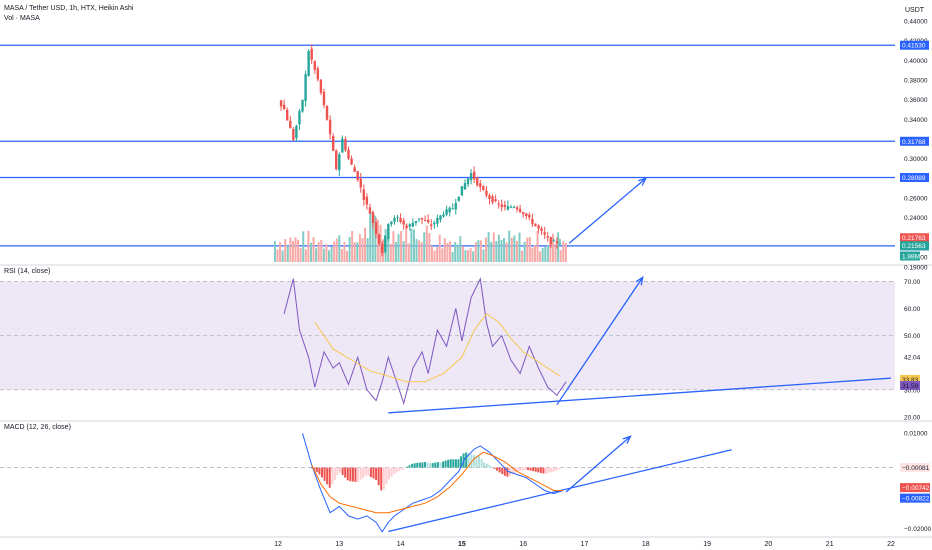 The width and height of the screenshot is (932, 550). Describe the element at coordinates (916, 468) in the screenshot. I see `macd-value-label: −0.00081` at that location.